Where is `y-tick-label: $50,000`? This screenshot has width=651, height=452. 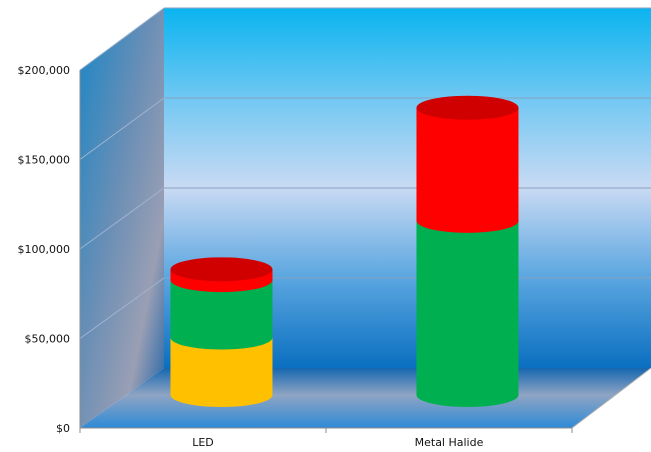
y-tick-label: $50,000 is located at coordinates (48, 339).